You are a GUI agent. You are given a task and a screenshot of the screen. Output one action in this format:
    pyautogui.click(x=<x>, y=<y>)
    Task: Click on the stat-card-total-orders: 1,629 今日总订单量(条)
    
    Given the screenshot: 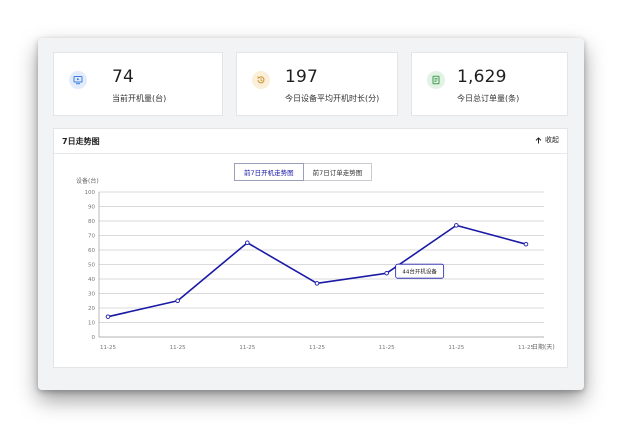 What is the action you would take?
    pyautogui.click(x=489, y=84)
    